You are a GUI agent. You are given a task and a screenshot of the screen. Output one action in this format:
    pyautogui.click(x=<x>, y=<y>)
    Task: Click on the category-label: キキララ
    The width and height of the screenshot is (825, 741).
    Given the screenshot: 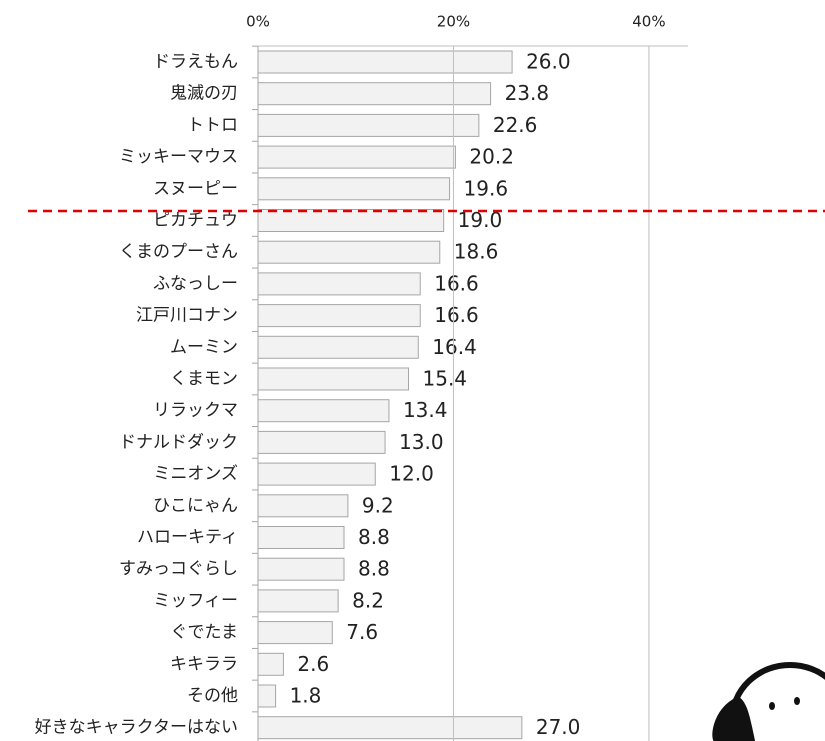 What is the action you would take?
    pyautogui.click(x=204, y=664)
    